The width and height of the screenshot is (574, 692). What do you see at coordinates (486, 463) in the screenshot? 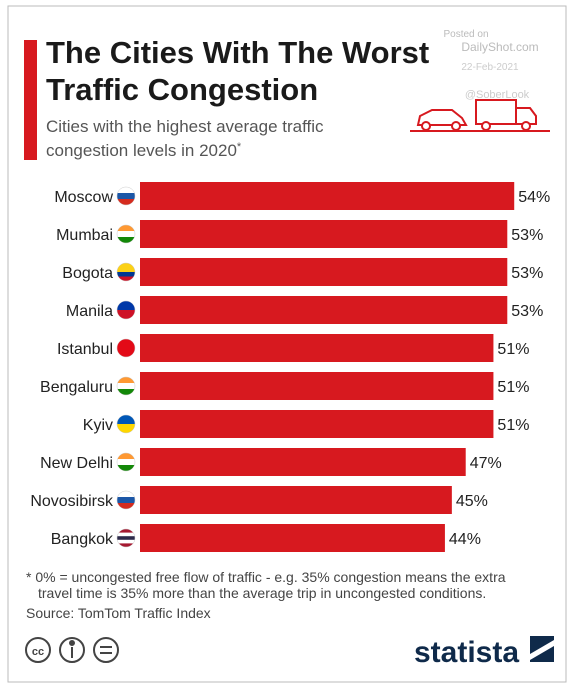
I see `value-label: 47%` at bounding box center [486, 463].